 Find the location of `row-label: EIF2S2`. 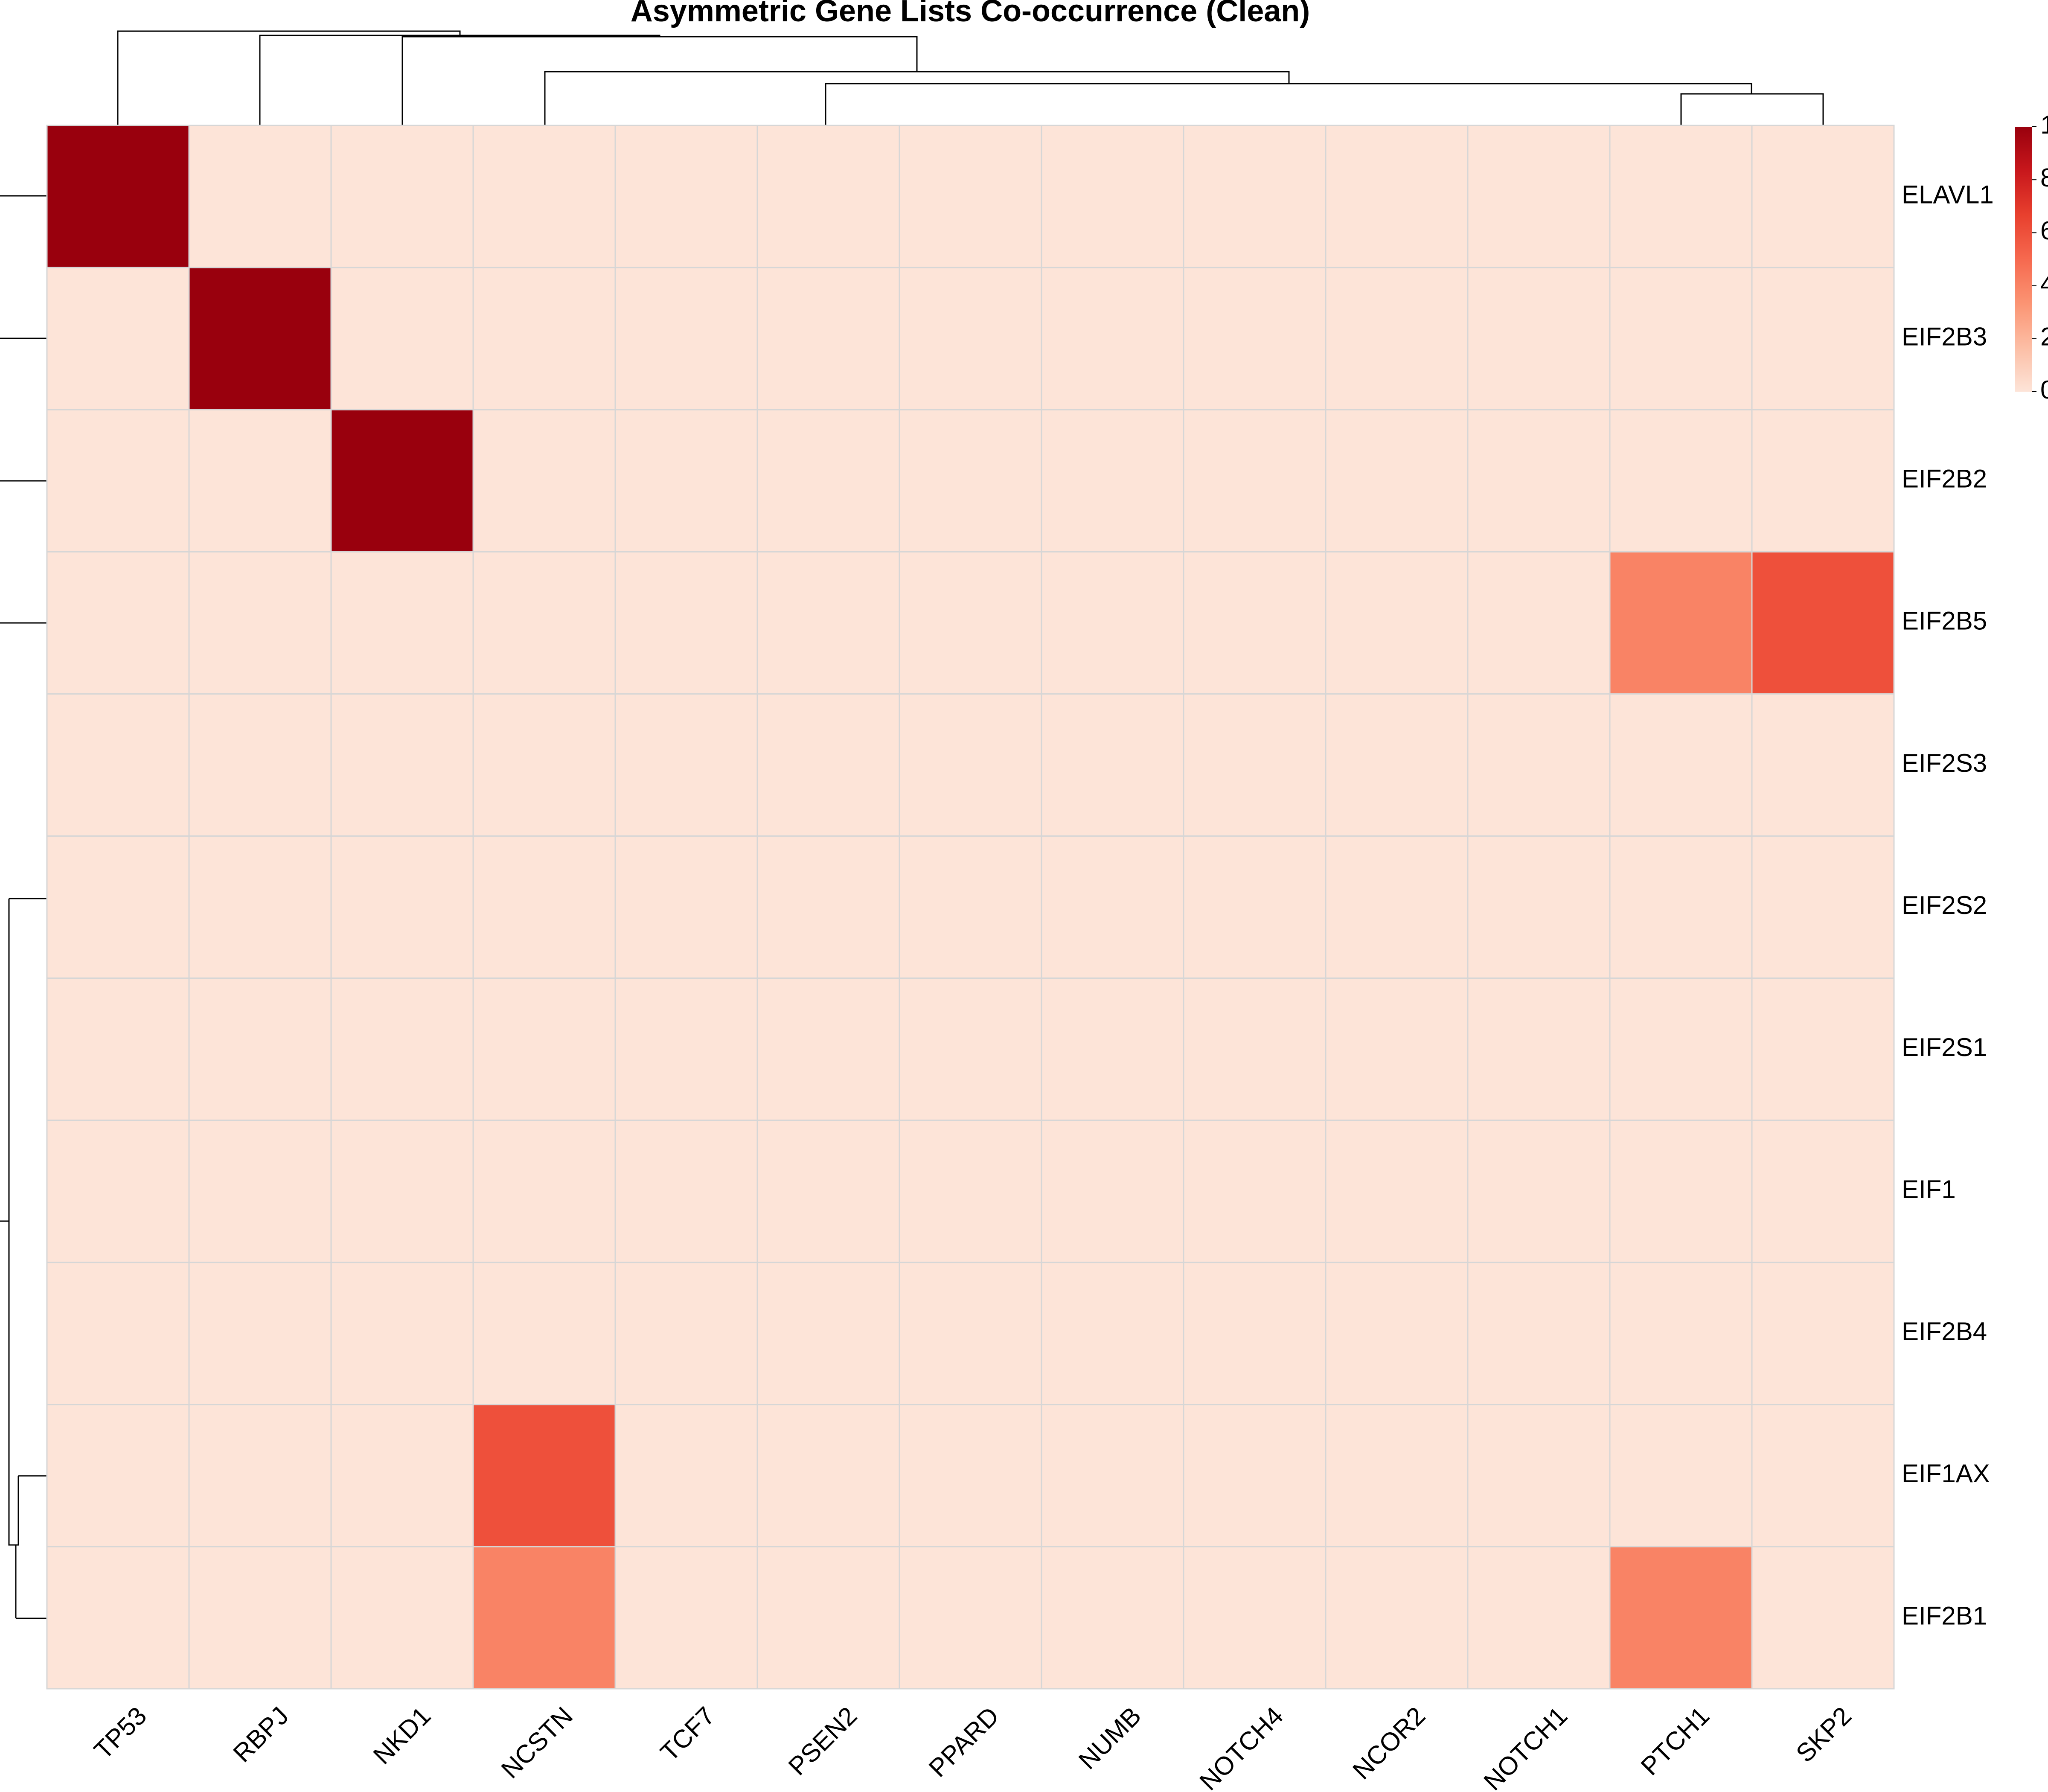

row-label: EIF2S2 is located at coordinates (1945, 905).